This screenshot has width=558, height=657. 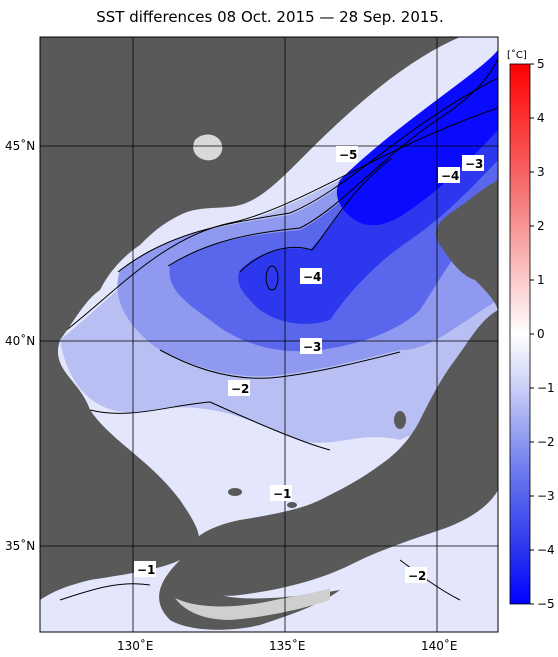 I want to click on lon-label-135: 135˚E, so click(x=287, y=645).